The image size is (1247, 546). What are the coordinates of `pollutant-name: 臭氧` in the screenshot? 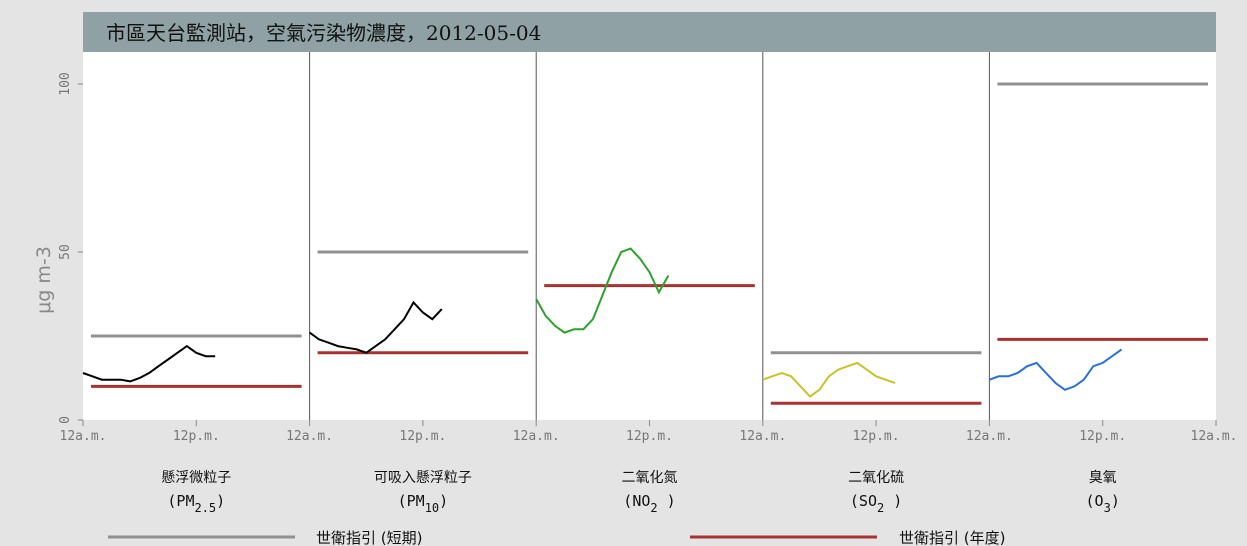 It's located at (1103, 478).